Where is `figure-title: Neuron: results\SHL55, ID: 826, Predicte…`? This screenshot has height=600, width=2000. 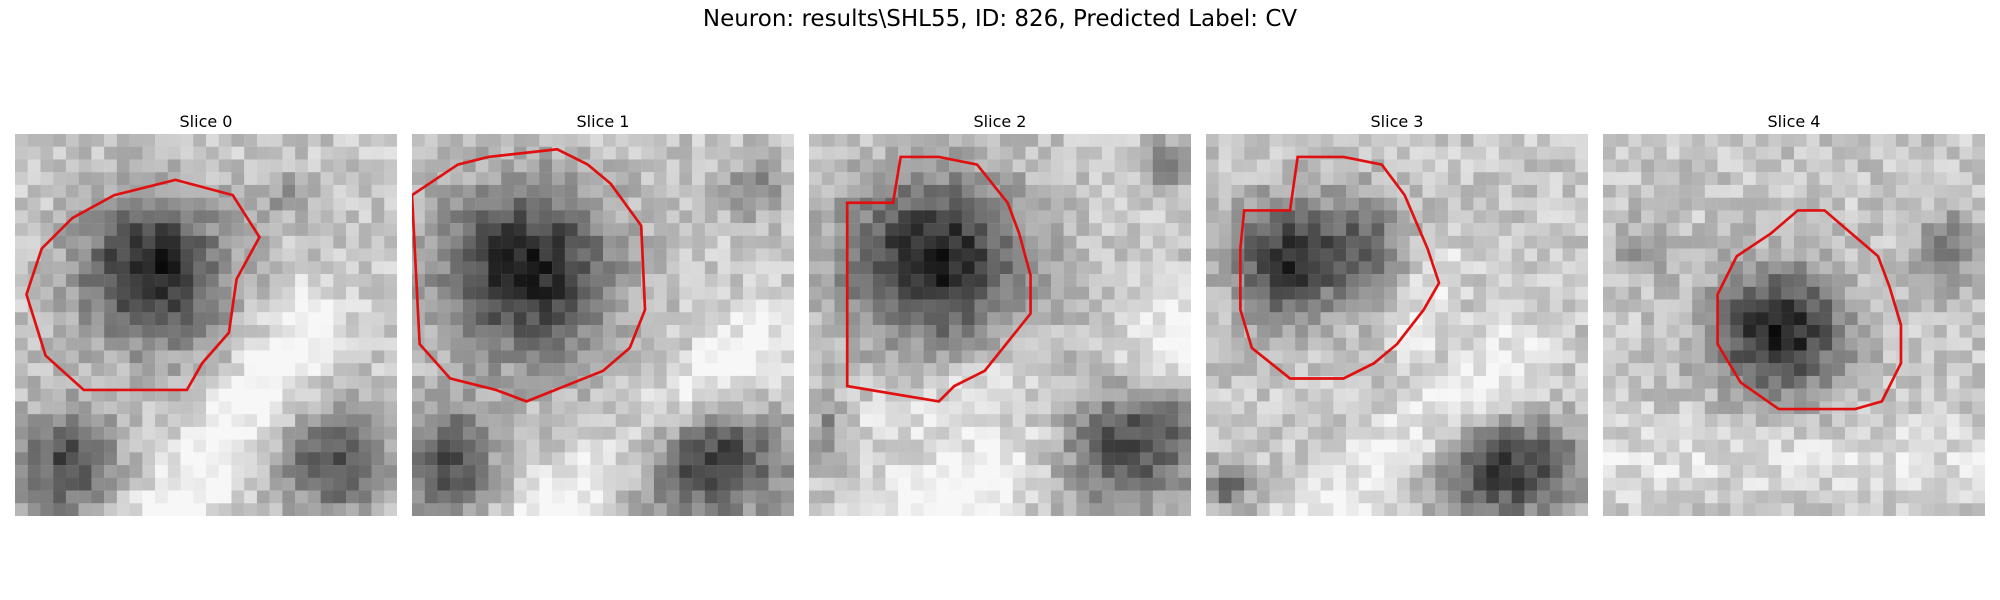 figure-title: Neuron: results\SHL55, ID: 826, Predicte… is located at coordinates (1000, 19).